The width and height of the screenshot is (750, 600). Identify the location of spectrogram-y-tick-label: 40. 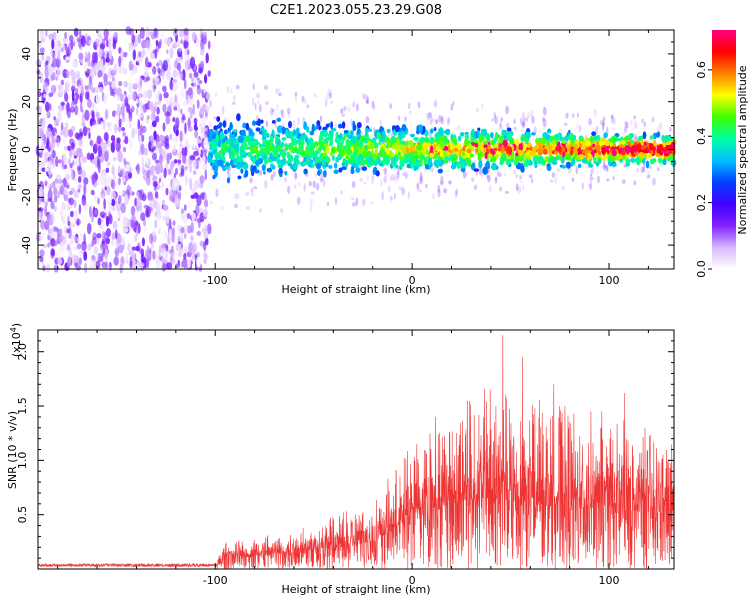
(26, 54).